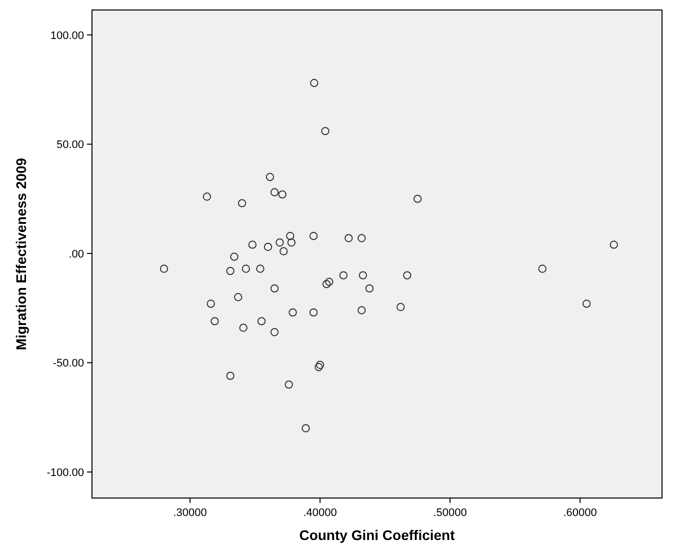 This screenshot has height=550, width=677. I want to click on x-tick-label: .50000, so click(450, 513).